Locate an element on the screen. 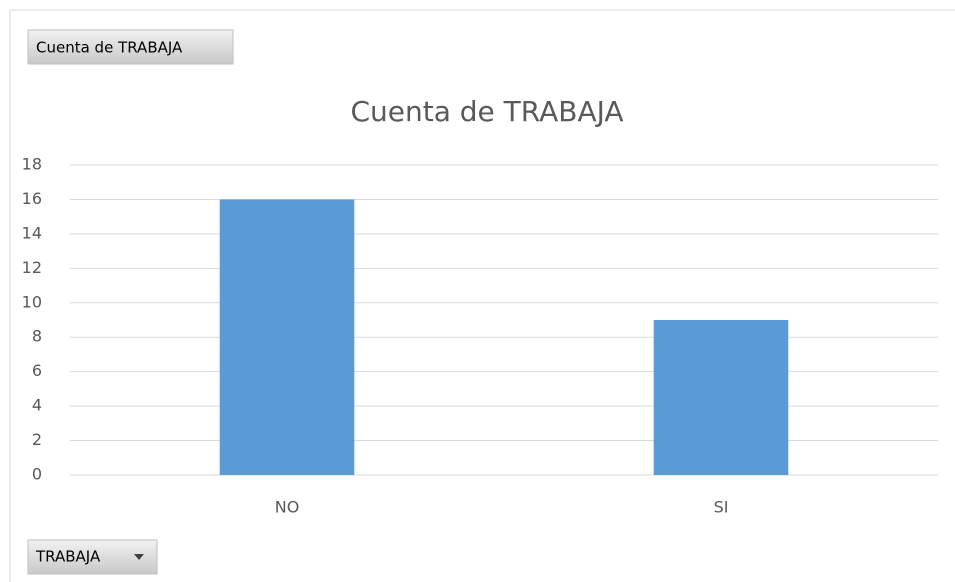 The height and width of the screenshot is (582, 955). y-tick-label: 8 is located at coordinates (37, 336).